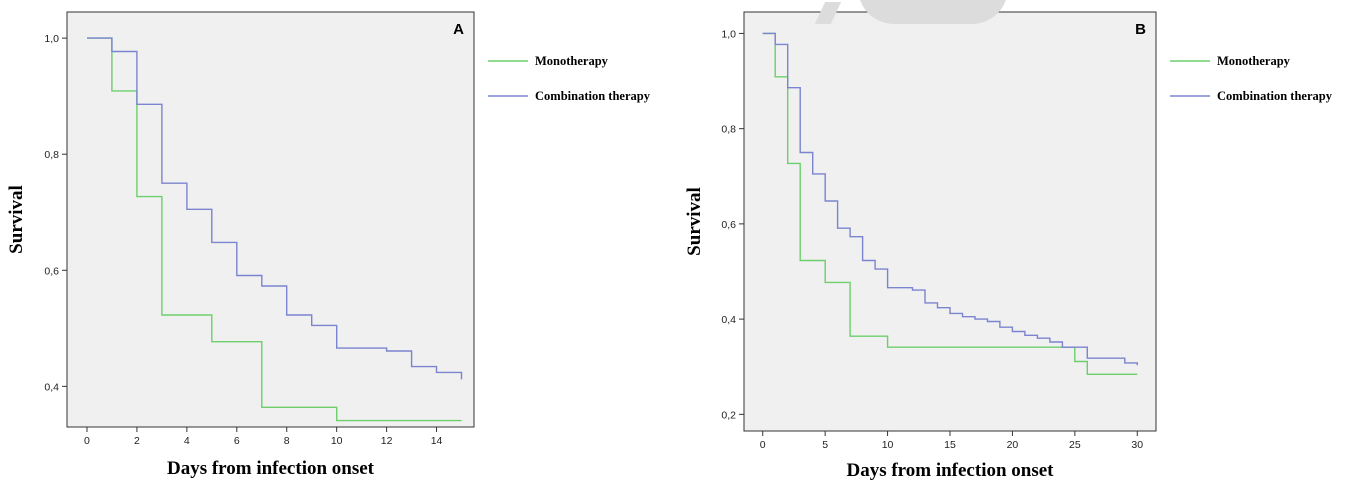  Describe the element at coordinates (933, 12) in the screenshot. I see `decorative-shape` at that location.